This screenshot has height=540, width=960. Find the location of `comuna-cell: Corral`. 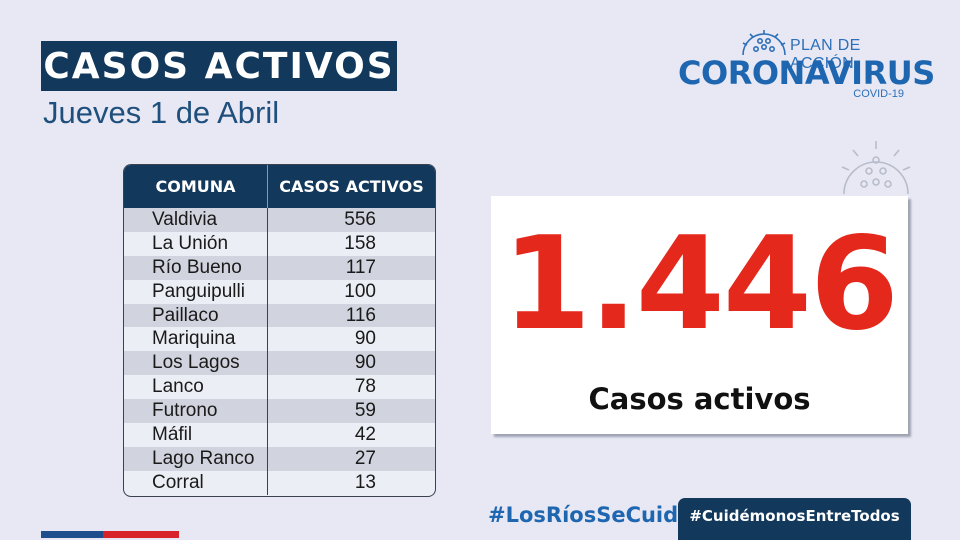

comuna-cell: Corral is located at coordinates (196, 482).